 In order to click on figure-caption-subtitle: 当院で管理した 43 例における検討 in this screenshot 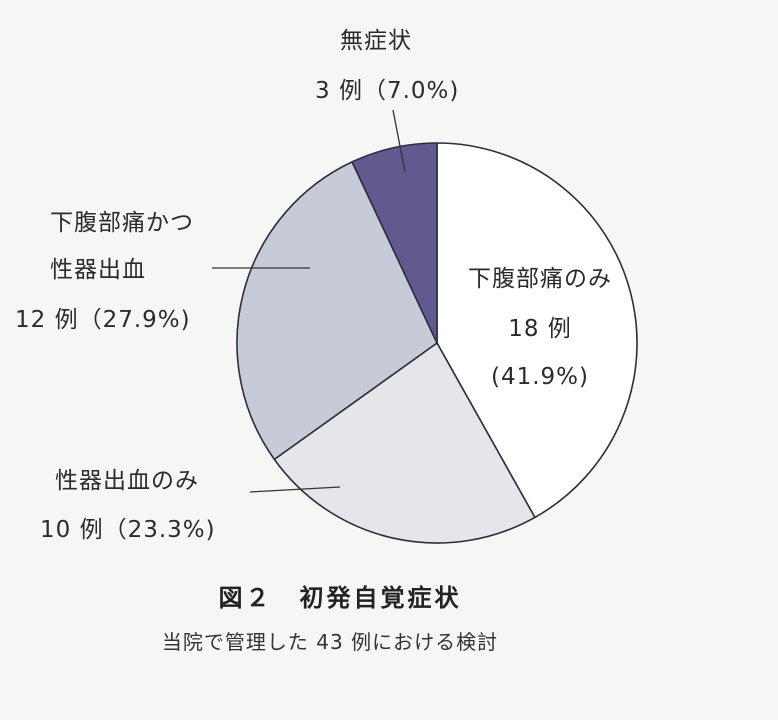, I will do `click(330, 642)`.